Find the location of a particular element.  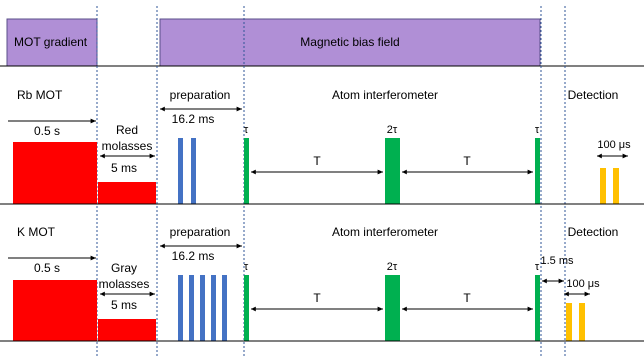

k-molasses-label-2: molasses is located at coordinates (124, 284).